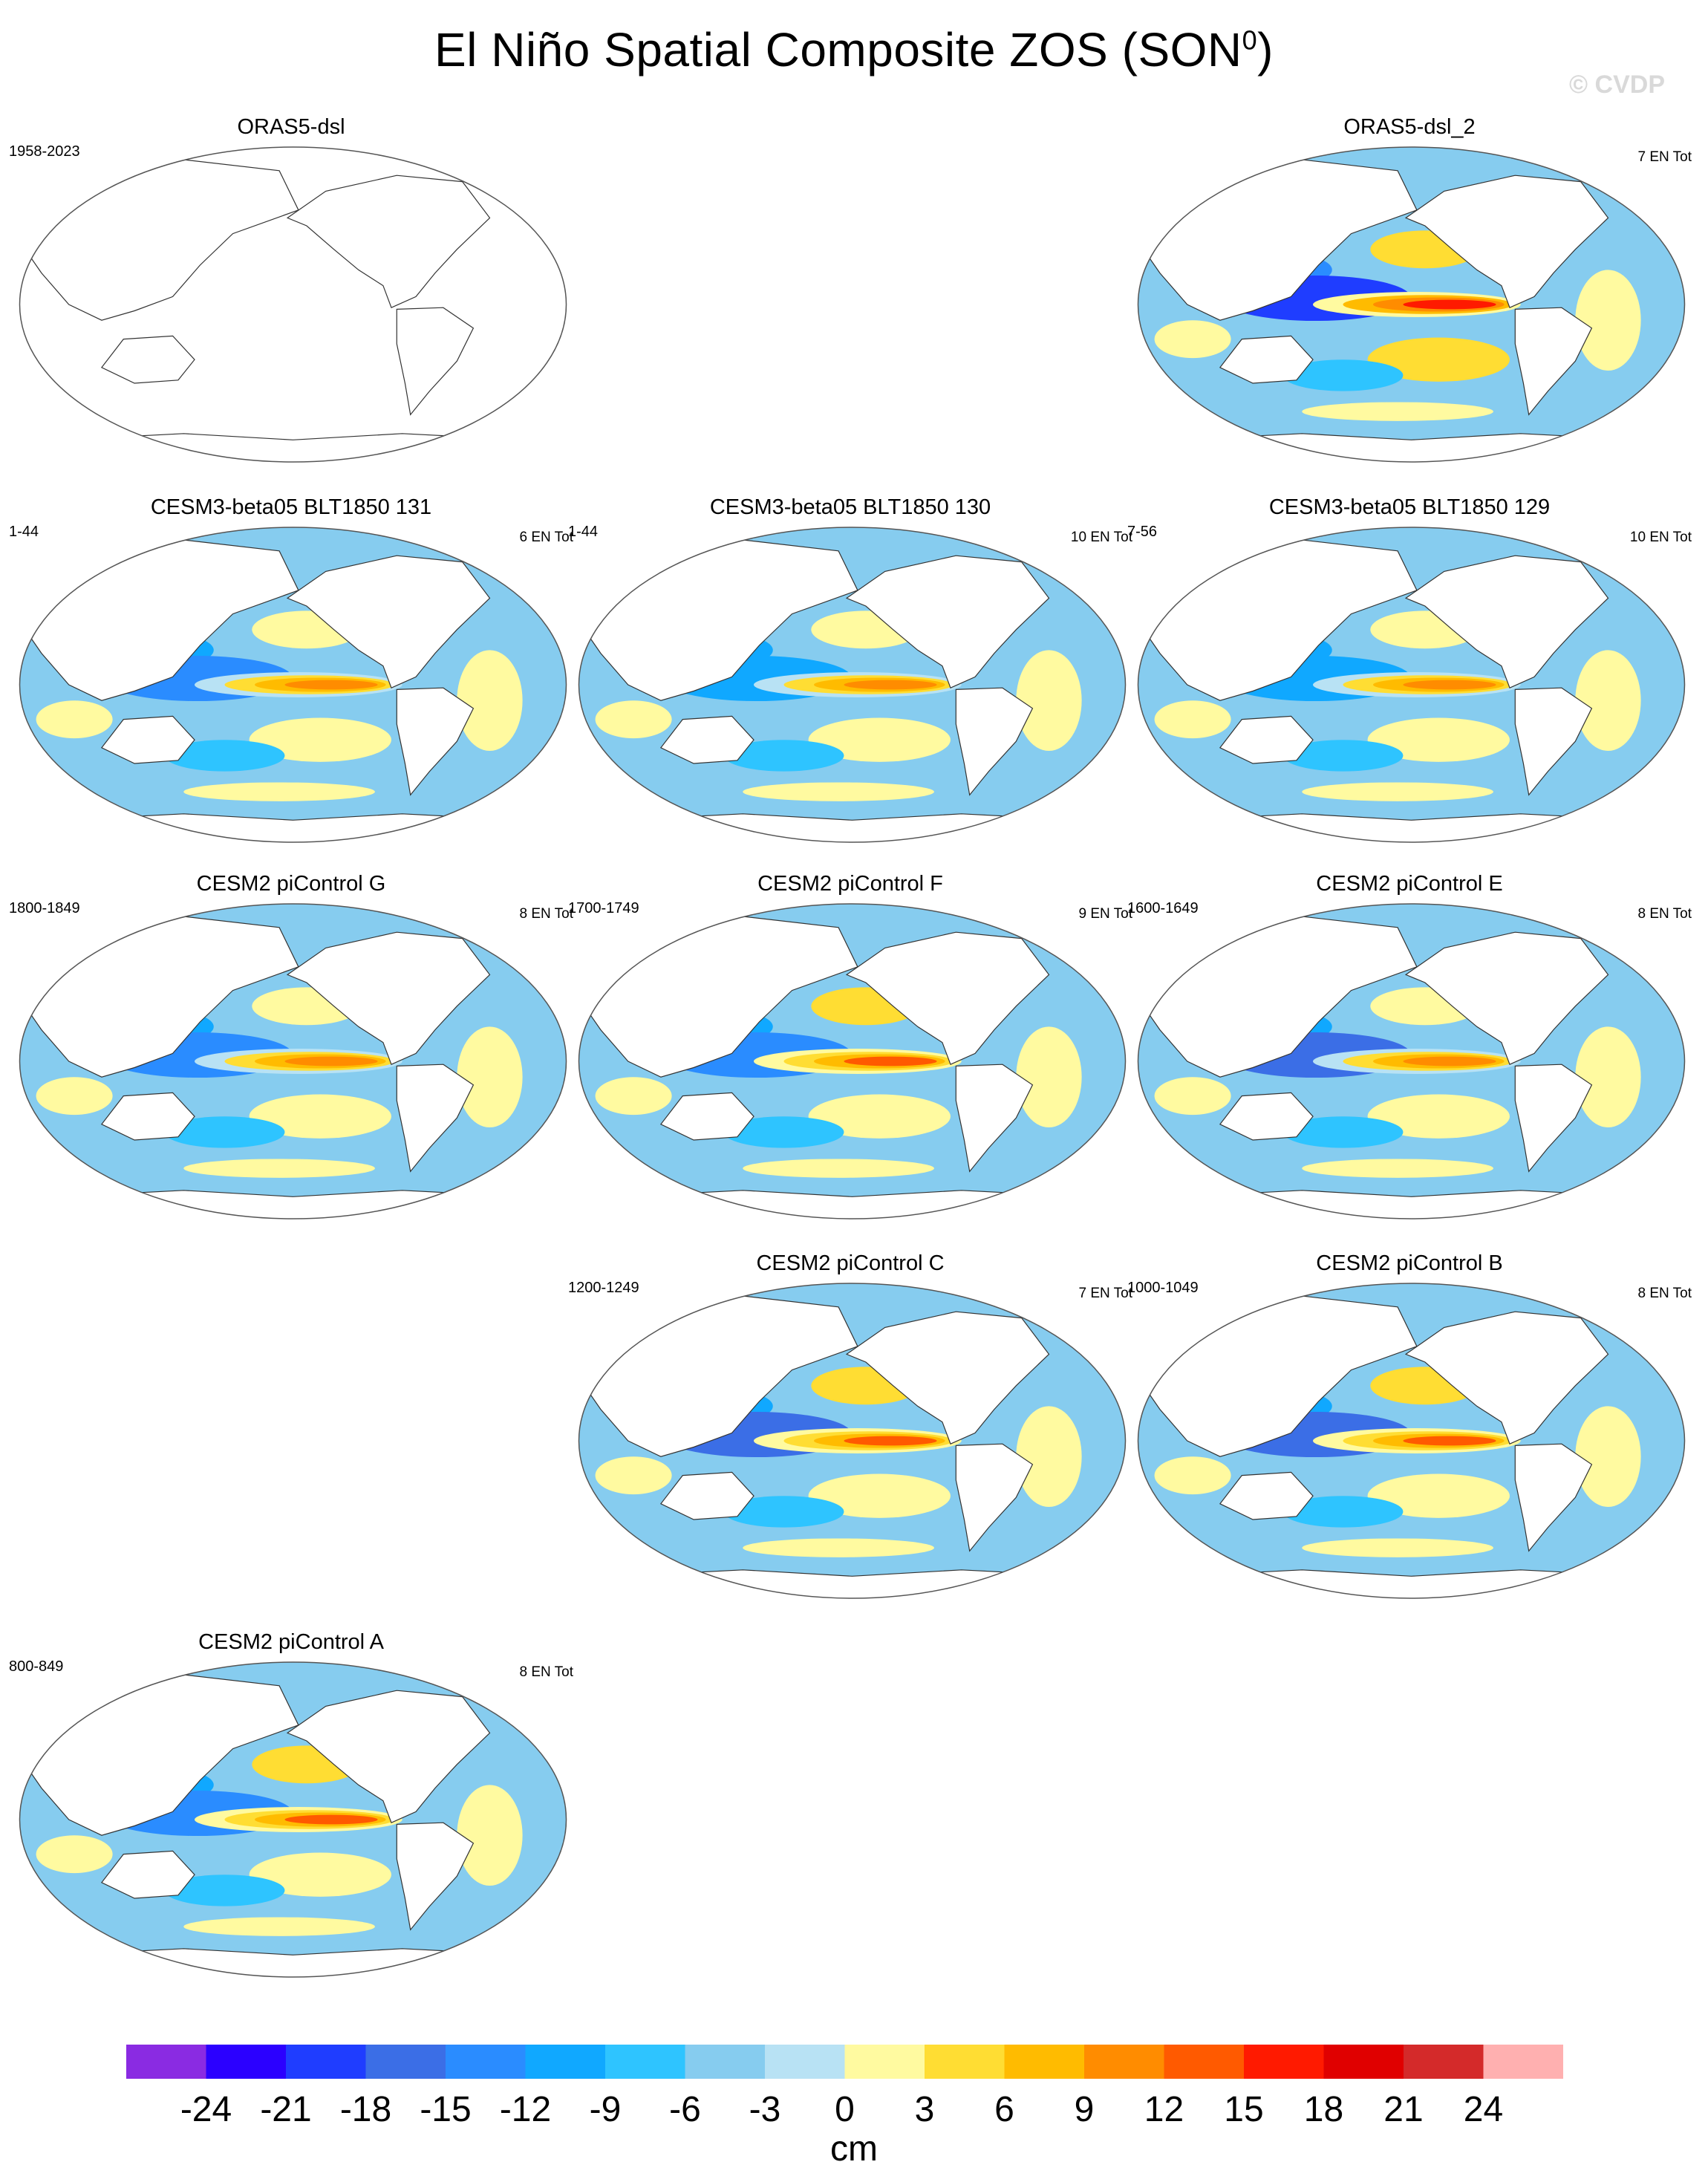 The image size is (1708, 2182). What do you see at coordinates (1409, 507) in the screenshot?
I see `panel-title: CESM3-beta05 BLT1850 129` at bounding box center [1409, 507].